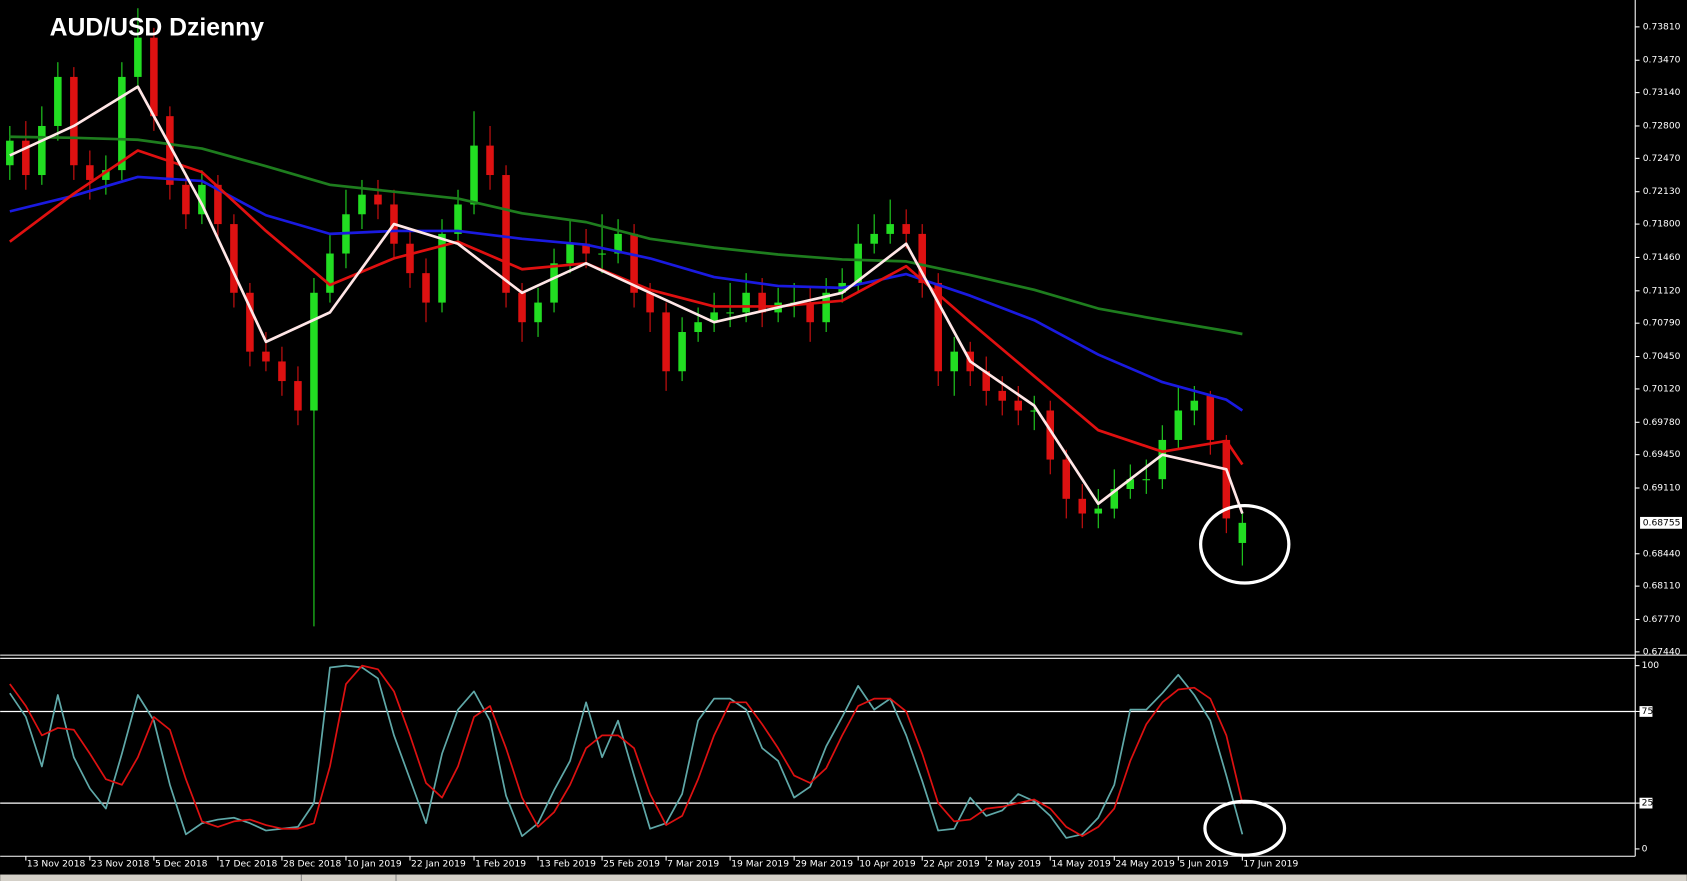 This screenshot has height=881, width=1687. What do you see at coordinates (1245, 544) in the screenshot?
I see `highlight-circle` at bounding box center [1245, 544].